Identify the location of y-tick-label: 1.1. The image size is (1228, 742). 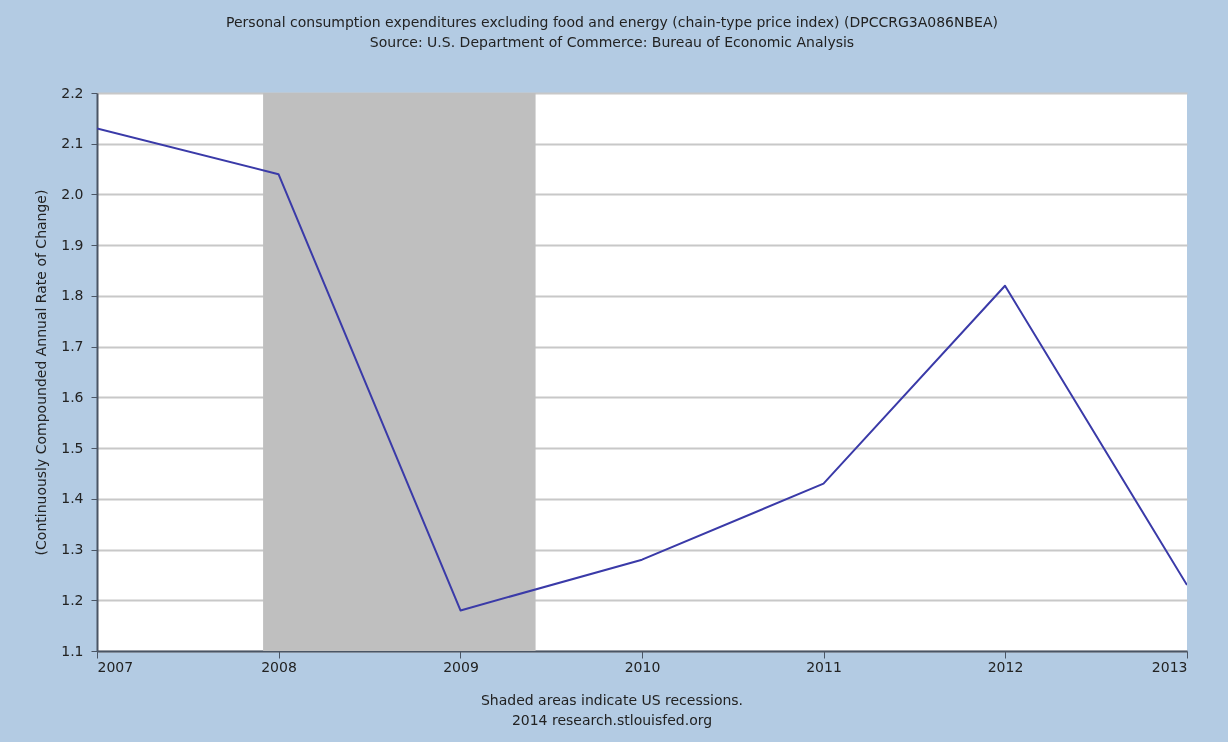
(72, 650).